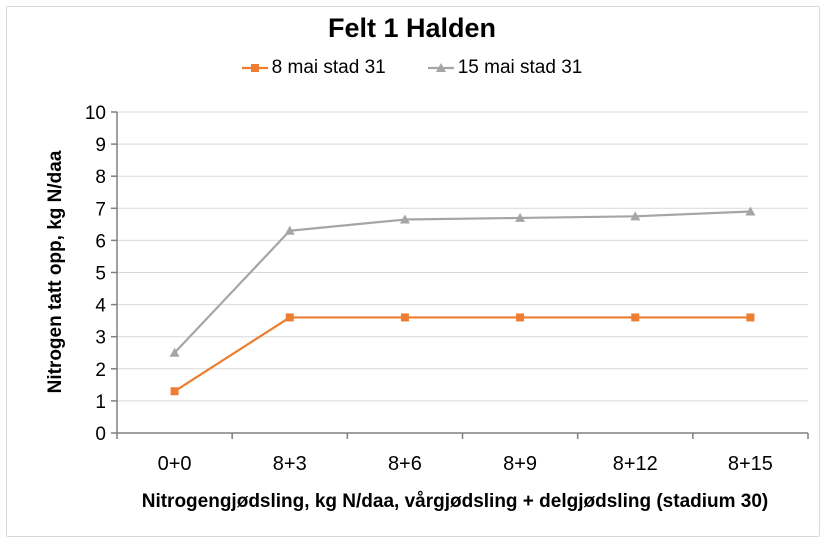 The width and height of the screenshot is (824, 544). I want to click on legend-label: 8 mai stad 31, so click(328, 67).